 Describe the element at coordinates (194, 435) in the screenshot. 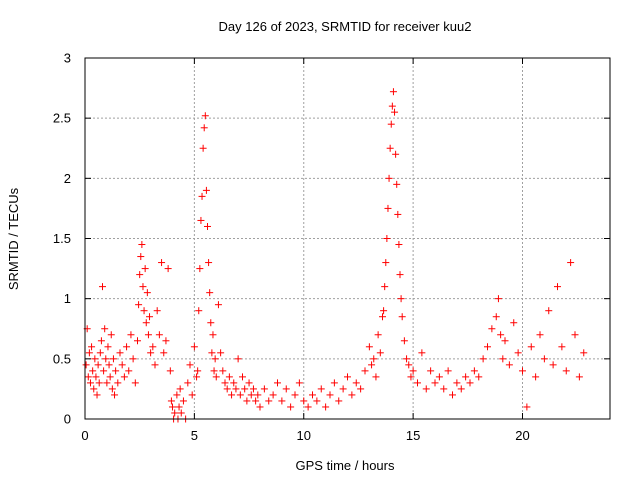

I see `x-tick-label: 5` at that location.